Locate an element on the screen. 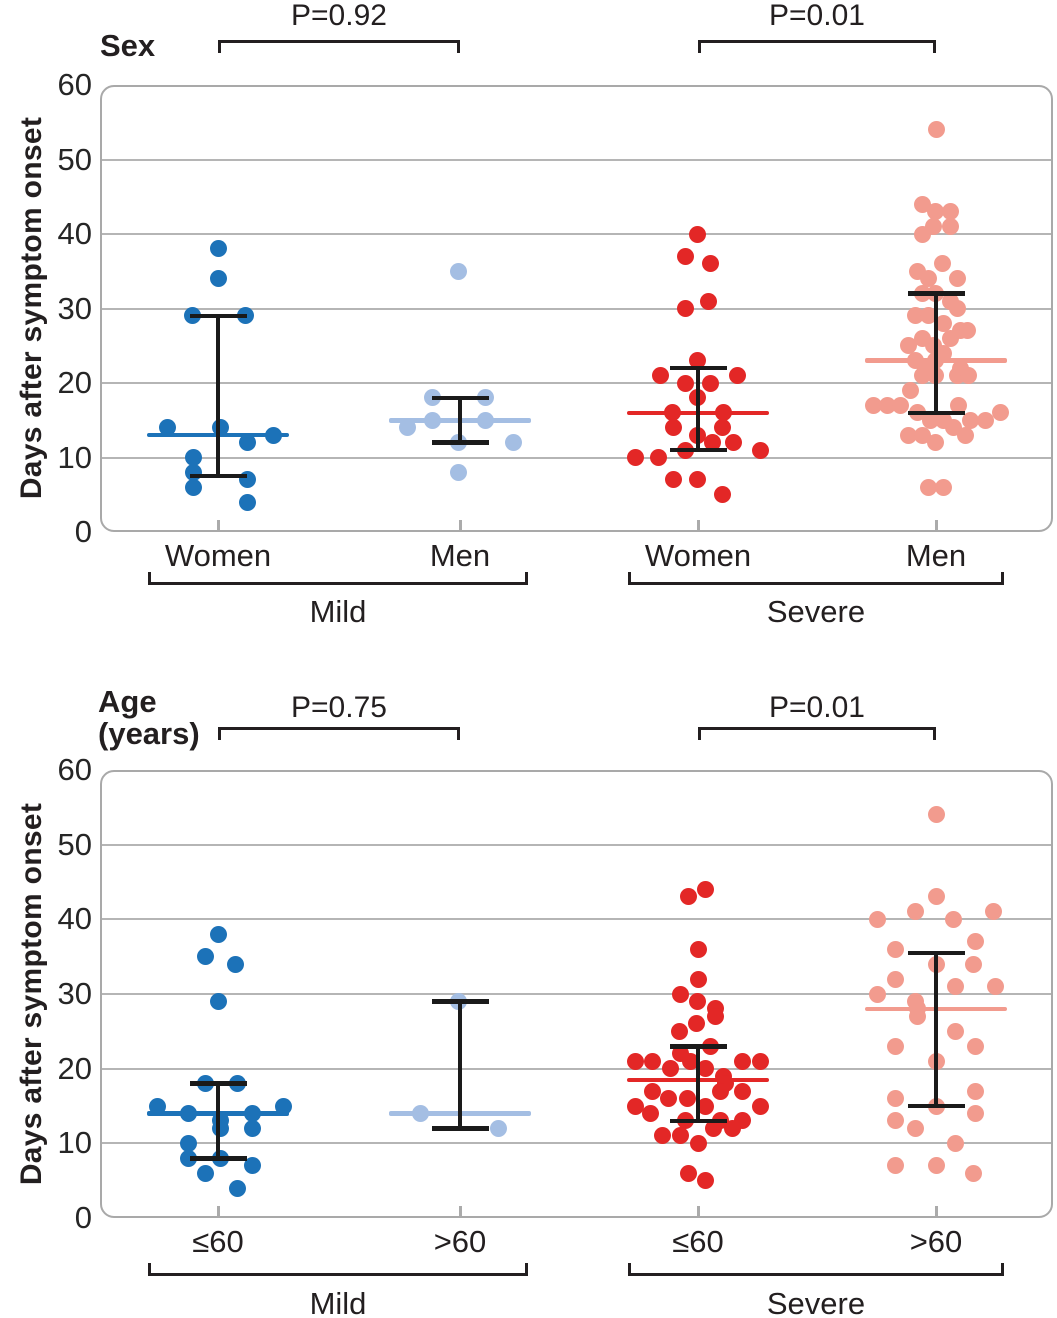  x-group-label: >60 is located at coordinates (936, 1241).